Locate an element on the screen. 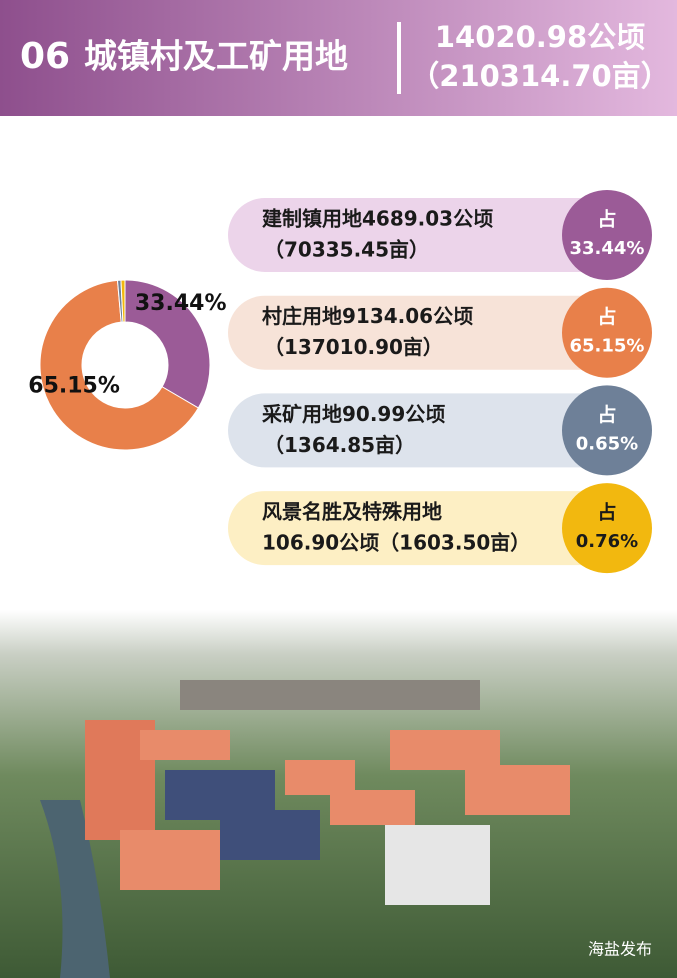 Image resolution: width=677 pixels, height=978 pixels. share-value: 0.65% is located at coordinates (607, 443).